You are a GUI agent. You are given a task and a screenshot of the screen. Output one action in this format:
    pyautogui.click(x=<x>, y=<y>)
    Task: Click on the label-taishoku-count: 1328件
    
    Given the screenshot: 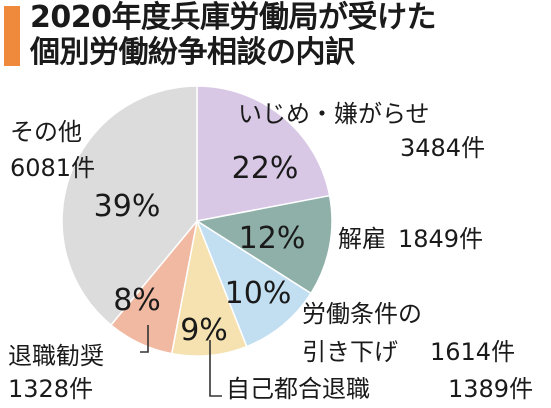 What is the action you would take?
    pyautogui.click(x=50, y=389)
    